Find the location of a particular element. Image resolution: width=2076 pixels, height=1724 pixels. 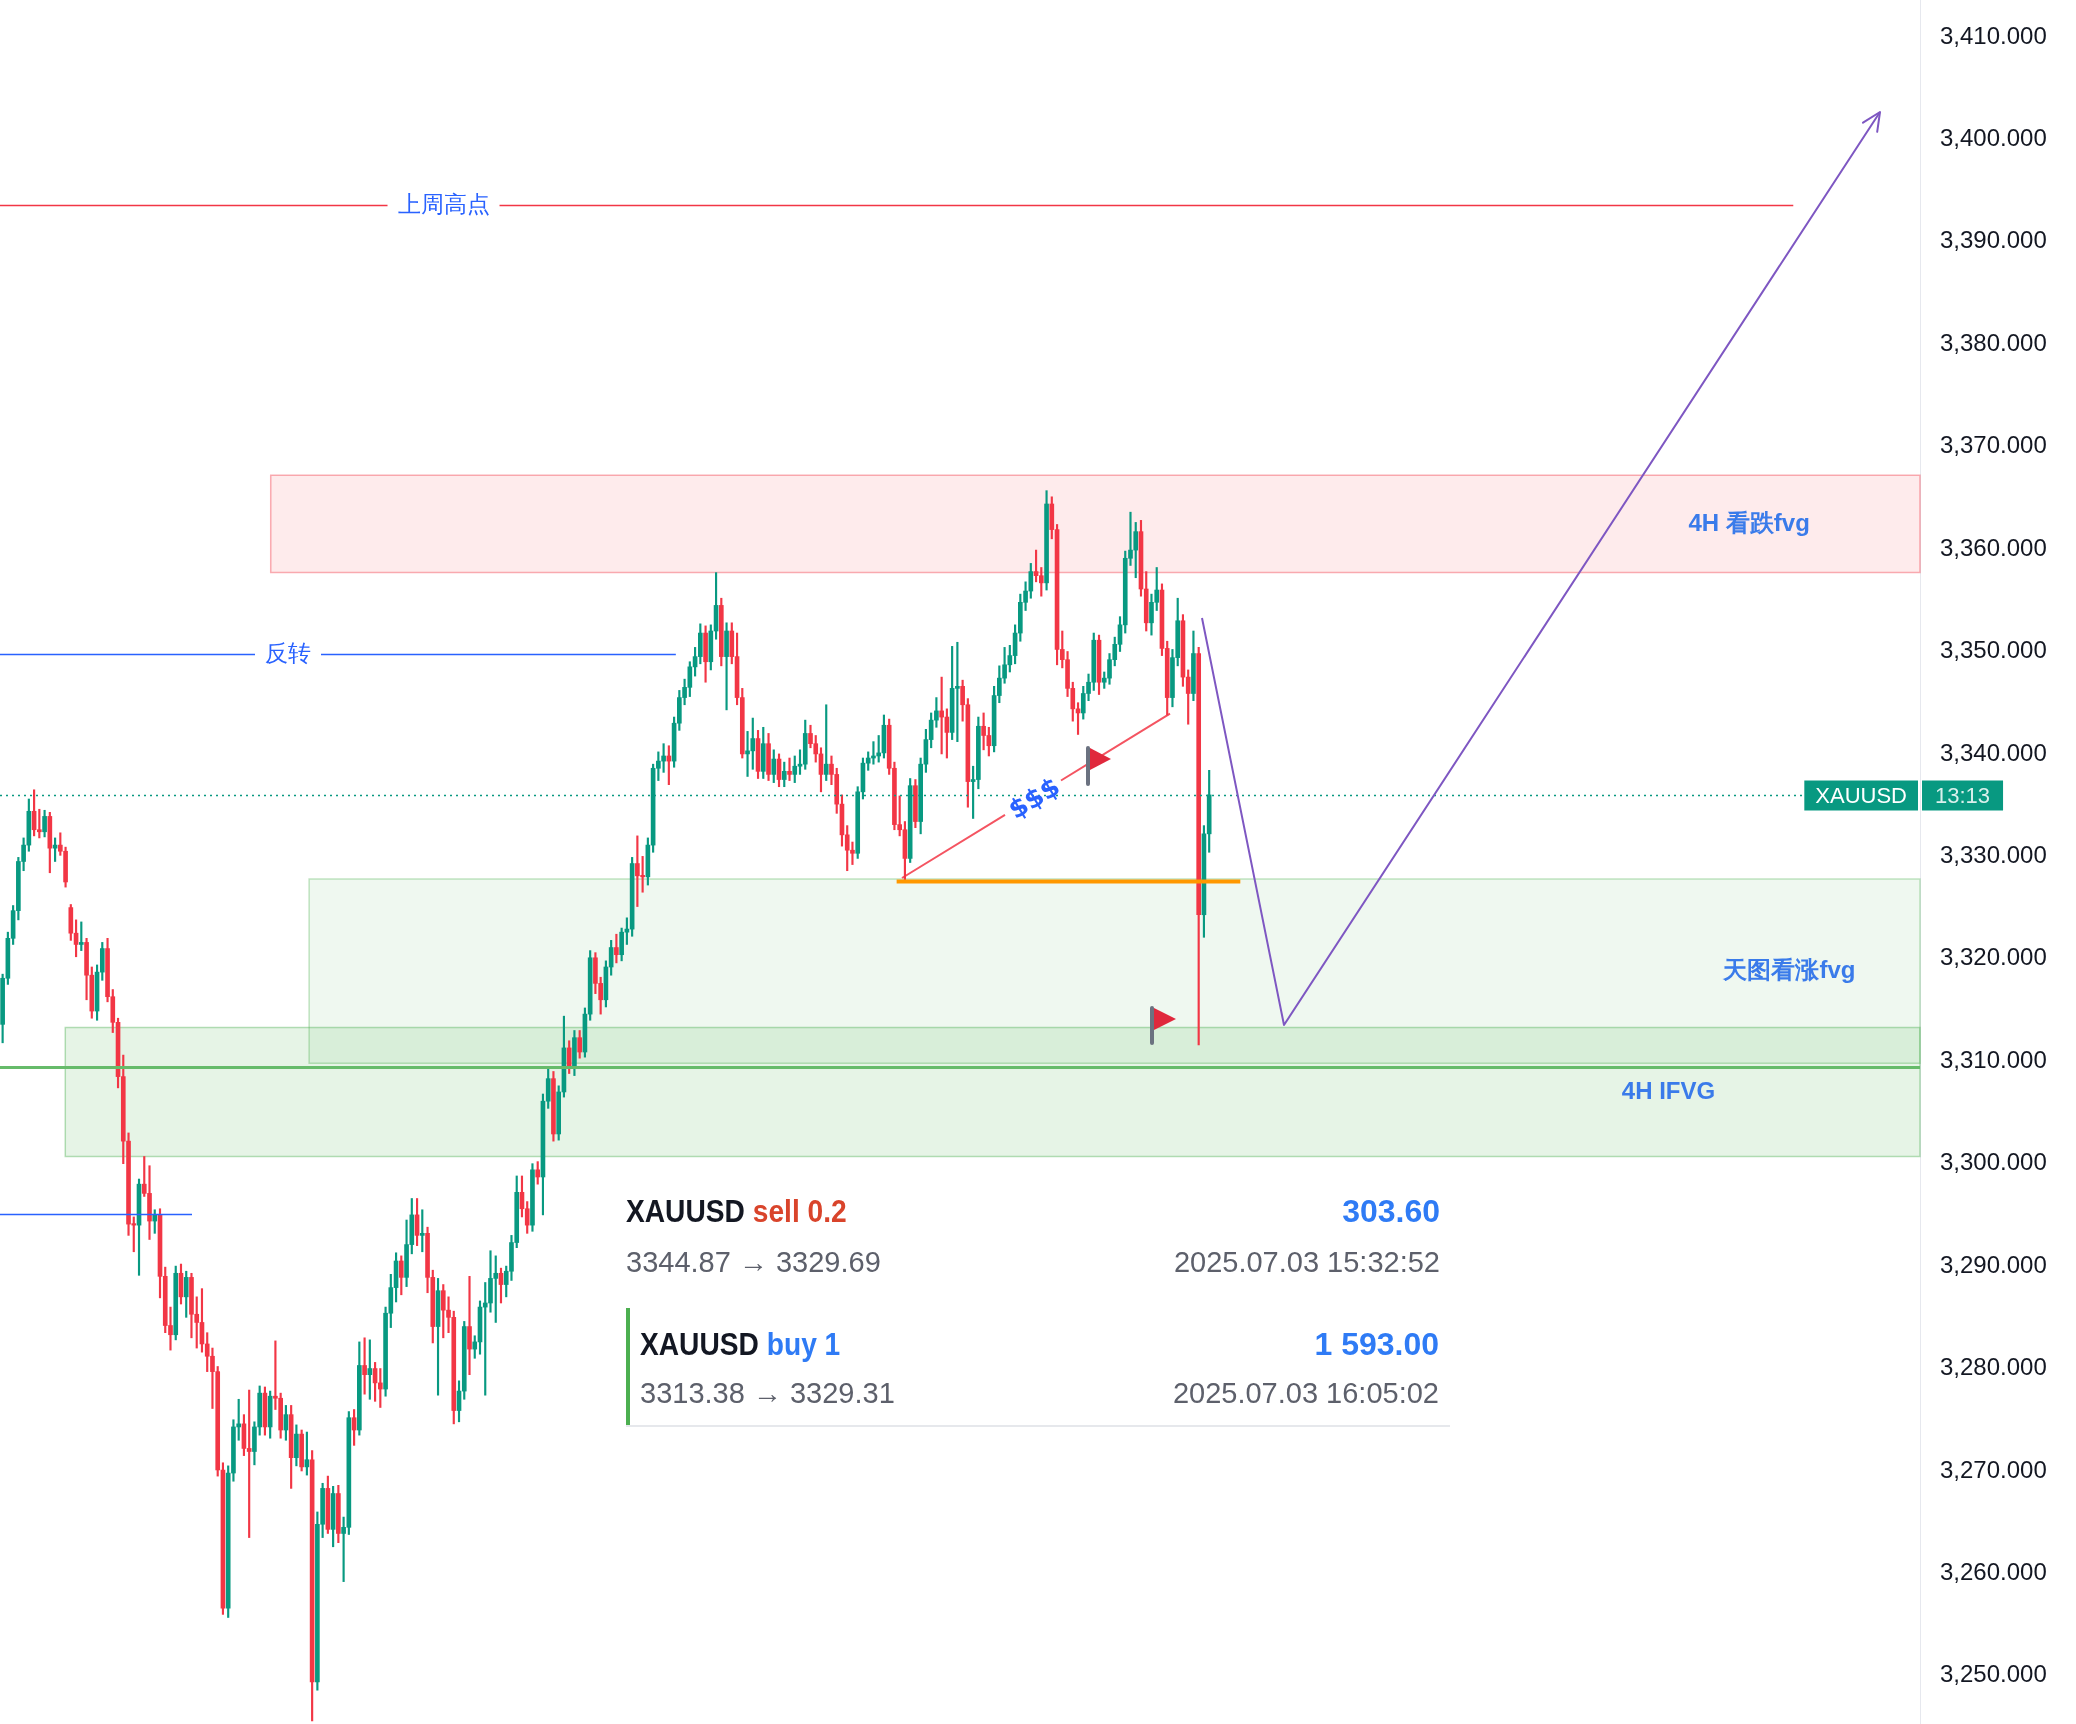

y-tick-label: 3,270.000 is located at coordinates (1993, 1469).